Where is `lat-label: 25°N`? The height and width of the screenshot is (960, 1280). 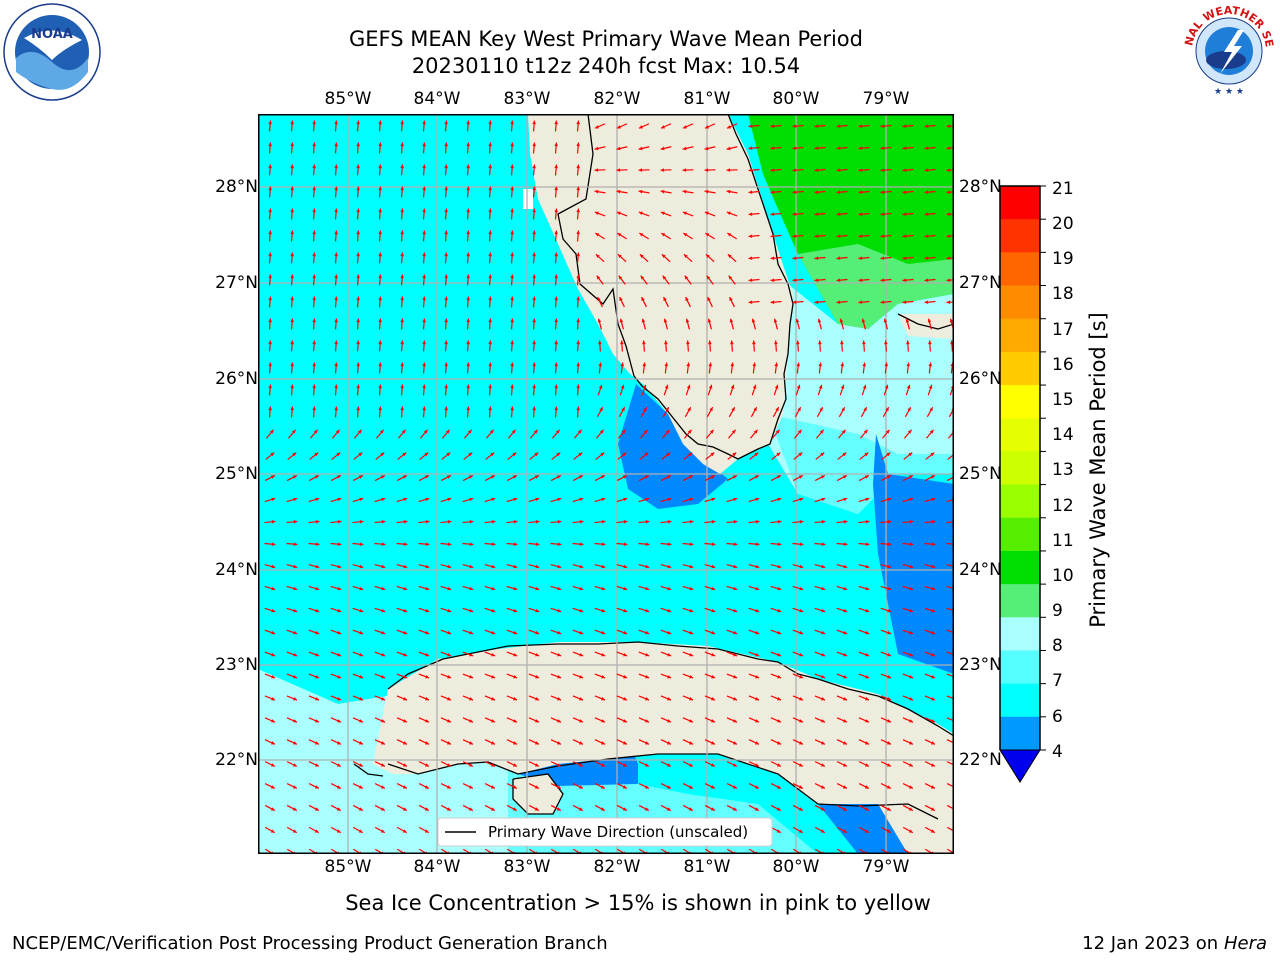
lat-label: 25°N is located at coordinates (980, 474).